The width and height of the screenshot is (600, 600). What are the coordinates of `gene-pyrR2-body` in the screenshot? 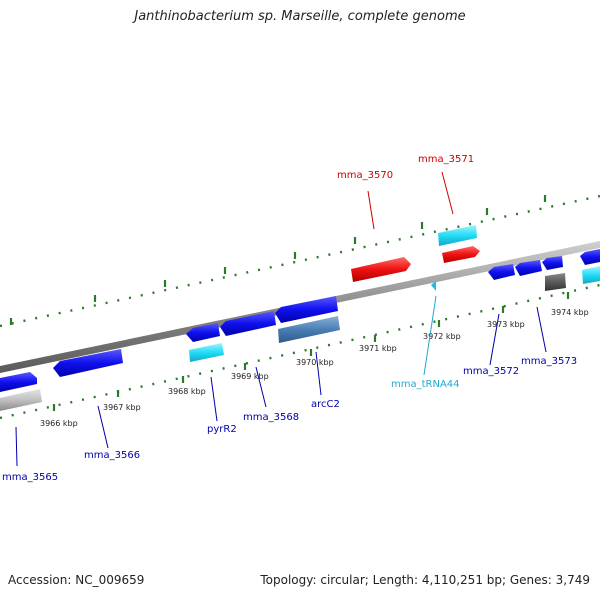 It's located at (203, 332).